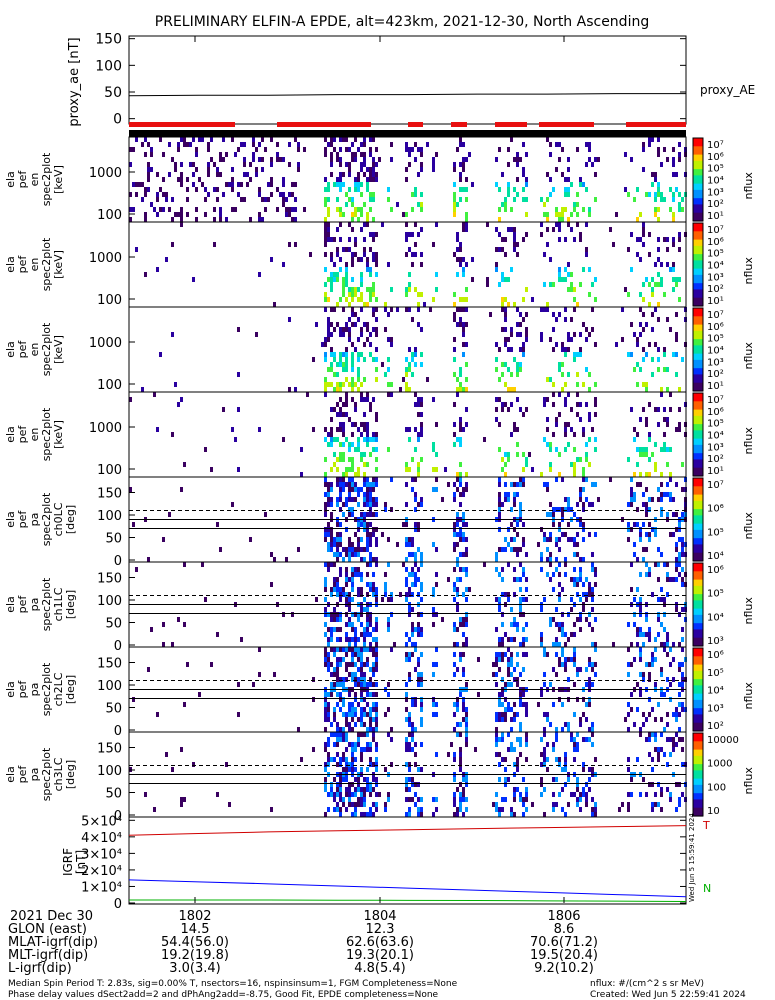 The width and height of the screenshot is (775, 1000). Describe the element at coordinates (109, 749) in the screenshot. I see `pa-tick-label: 150` at that location.